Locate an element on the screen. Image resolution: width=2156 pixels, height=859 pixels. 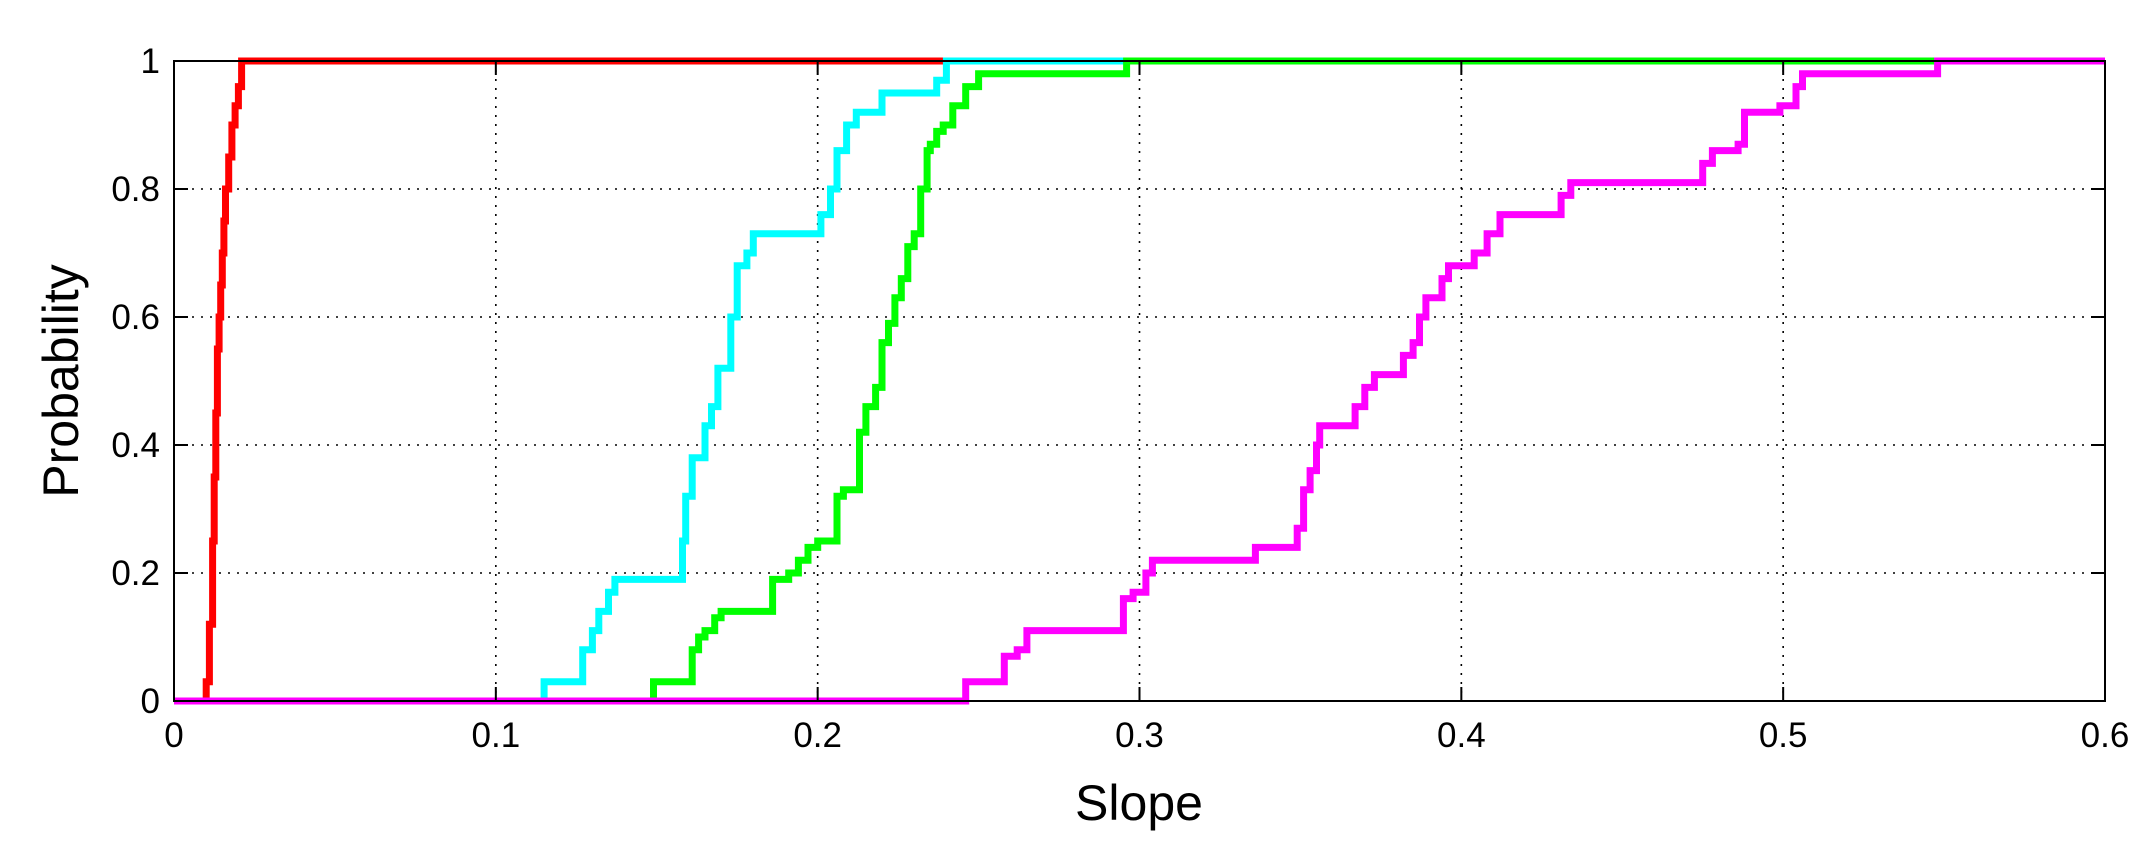
y-tick-labels: 0 0.2 0.4 0.6 0.8 1 is located at coordinates (135, 381).